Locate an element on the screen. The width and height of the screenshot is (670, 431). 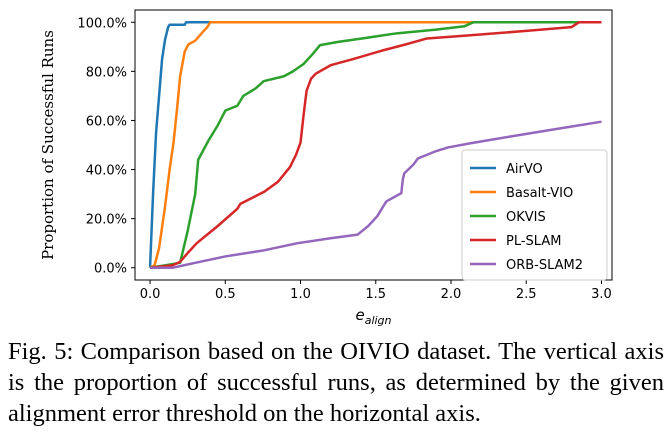
x-tick-label: 1.5 is located at coordinates (375, 294).